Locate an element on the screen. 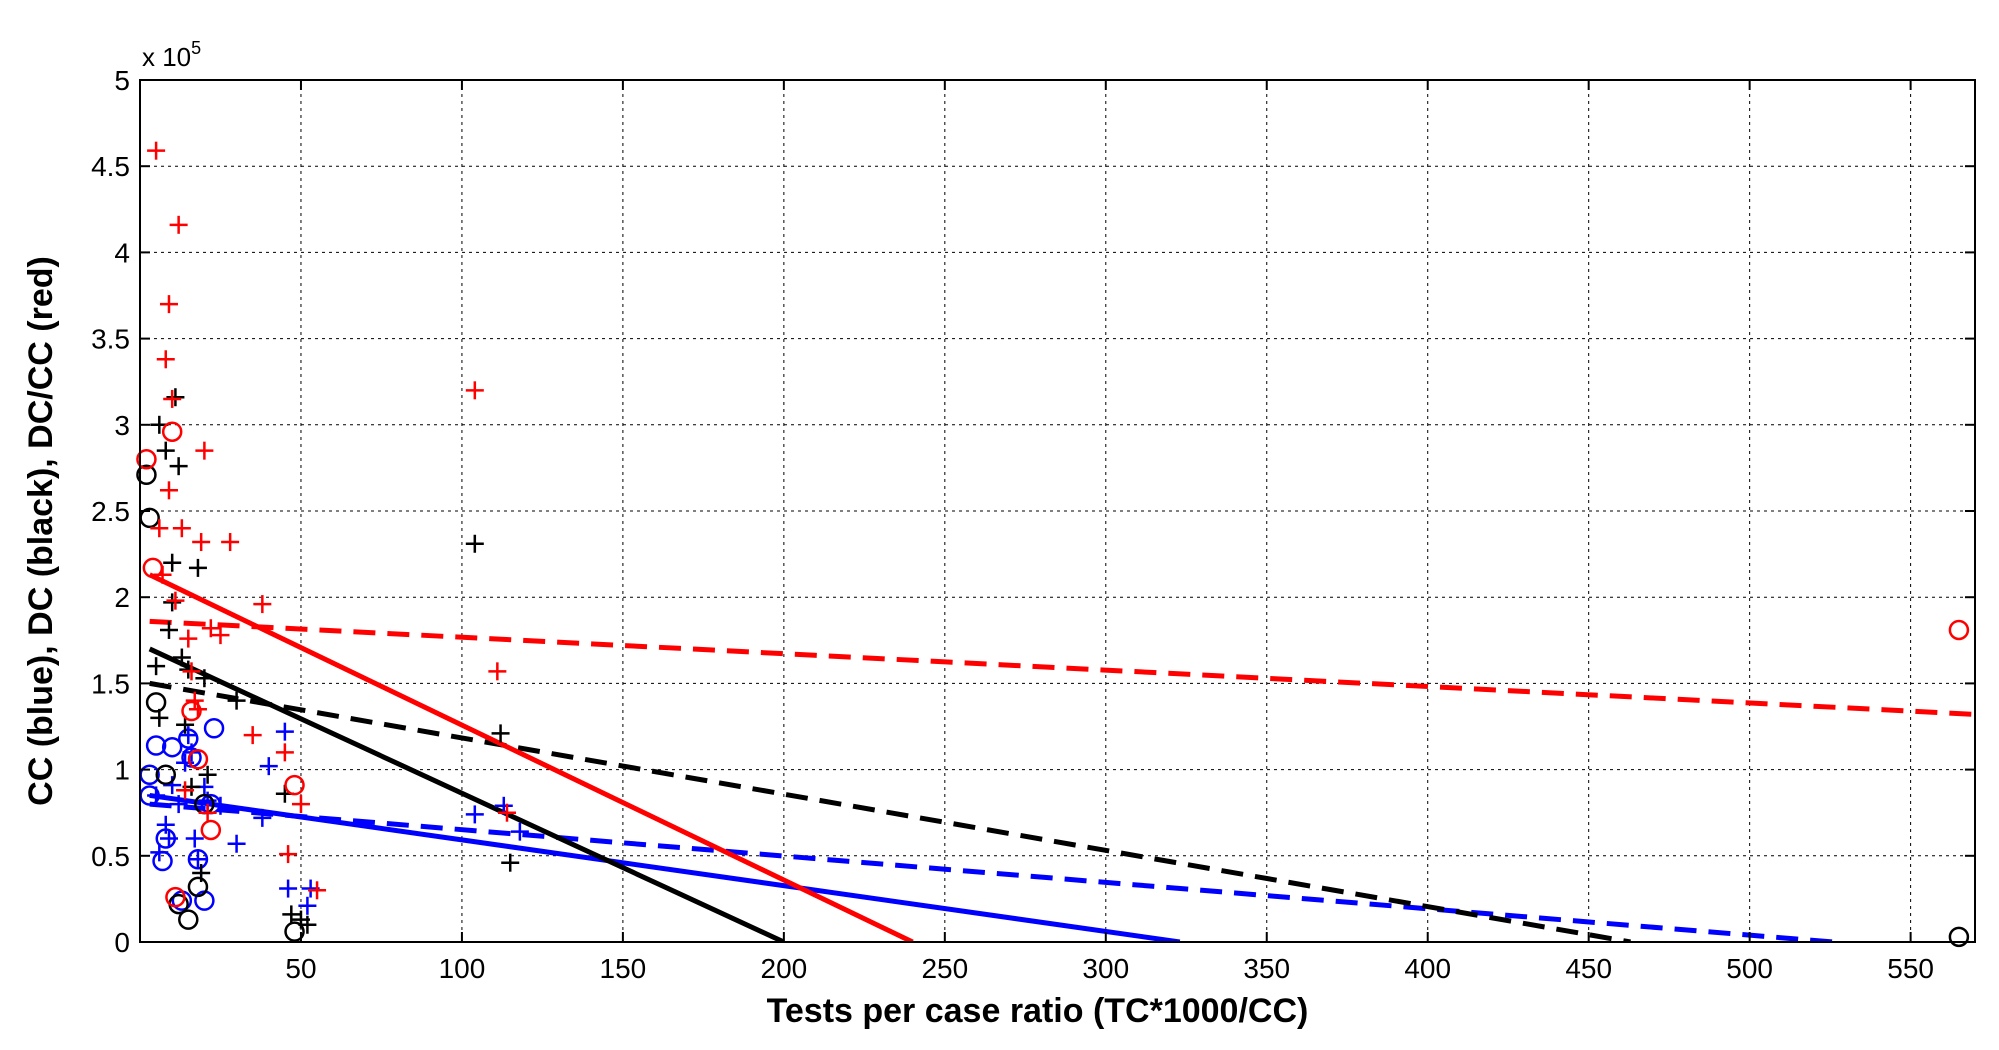 The image size is (1999, 1050). x-tick-label: 150 is located at coordinates (623, 968).